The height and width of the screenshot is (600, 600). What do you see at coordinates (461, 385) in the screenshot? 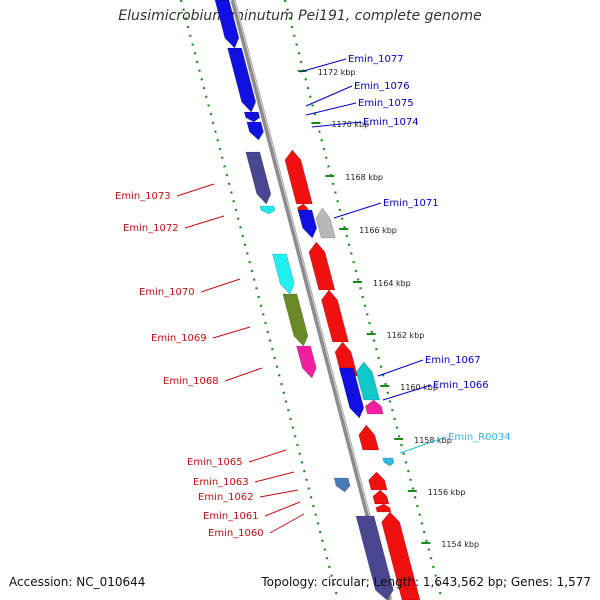
I see `gene-label-emin_1066: Emin_1066` at bounding box center [461, 385].